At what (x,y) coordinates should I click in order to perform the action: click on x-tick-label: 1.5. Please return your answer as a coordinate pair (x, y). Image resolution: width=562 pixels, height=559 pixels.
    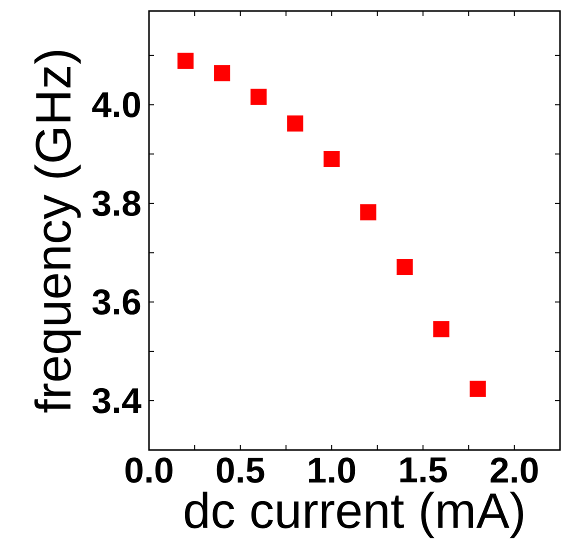
    Looking at the image, I should click on (423, 470).